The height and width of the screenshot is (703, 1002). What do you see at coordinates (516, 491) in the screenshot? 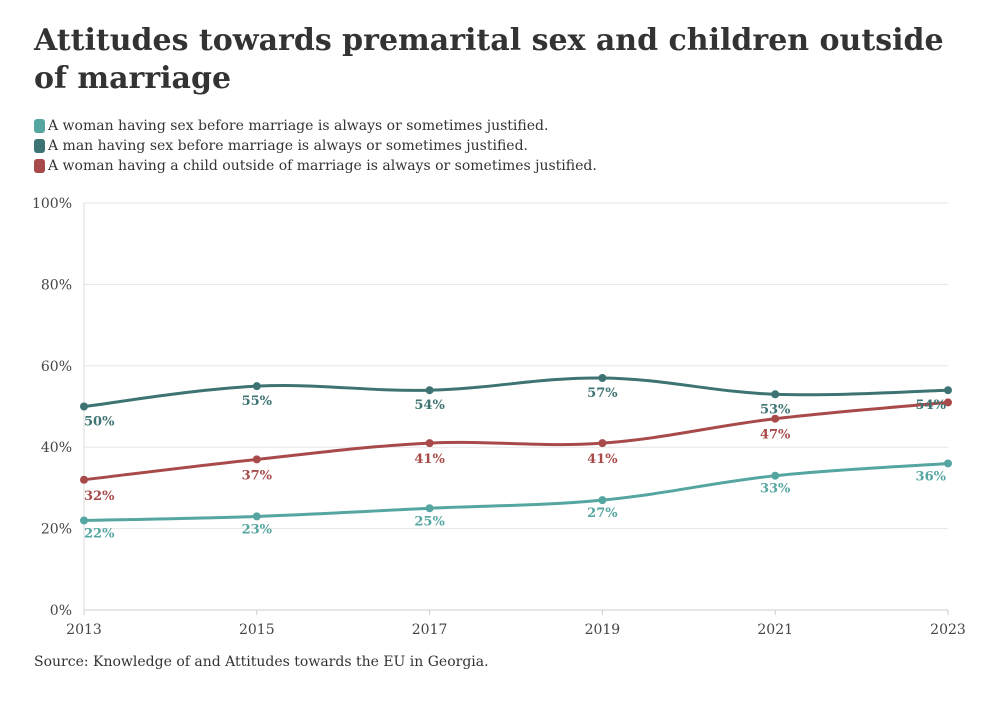
I see `series-line-woman-sex` at bounding box center [516, 491].